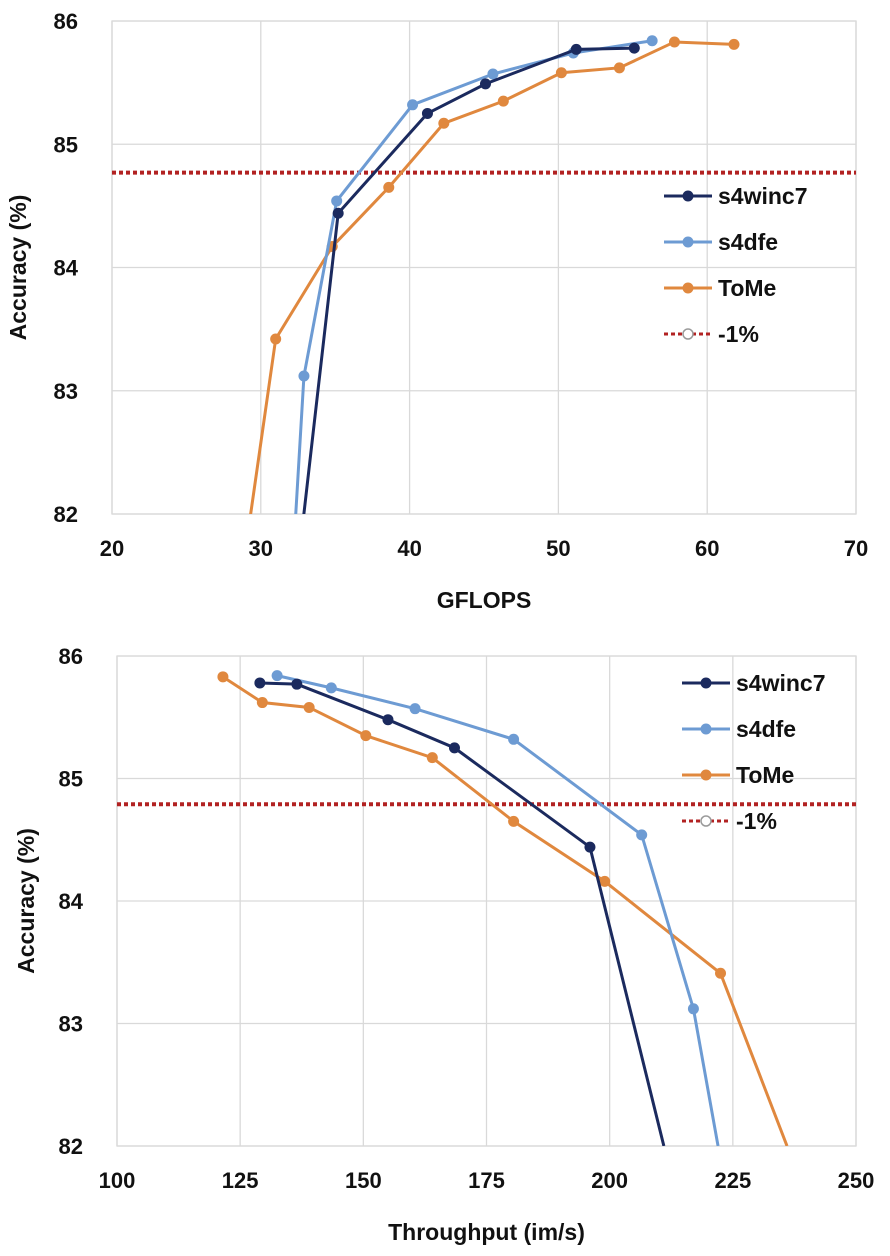  Describe the element at coordinates (363, 1180) in the screenshot. I see `x-tick-label: 150` at that location.